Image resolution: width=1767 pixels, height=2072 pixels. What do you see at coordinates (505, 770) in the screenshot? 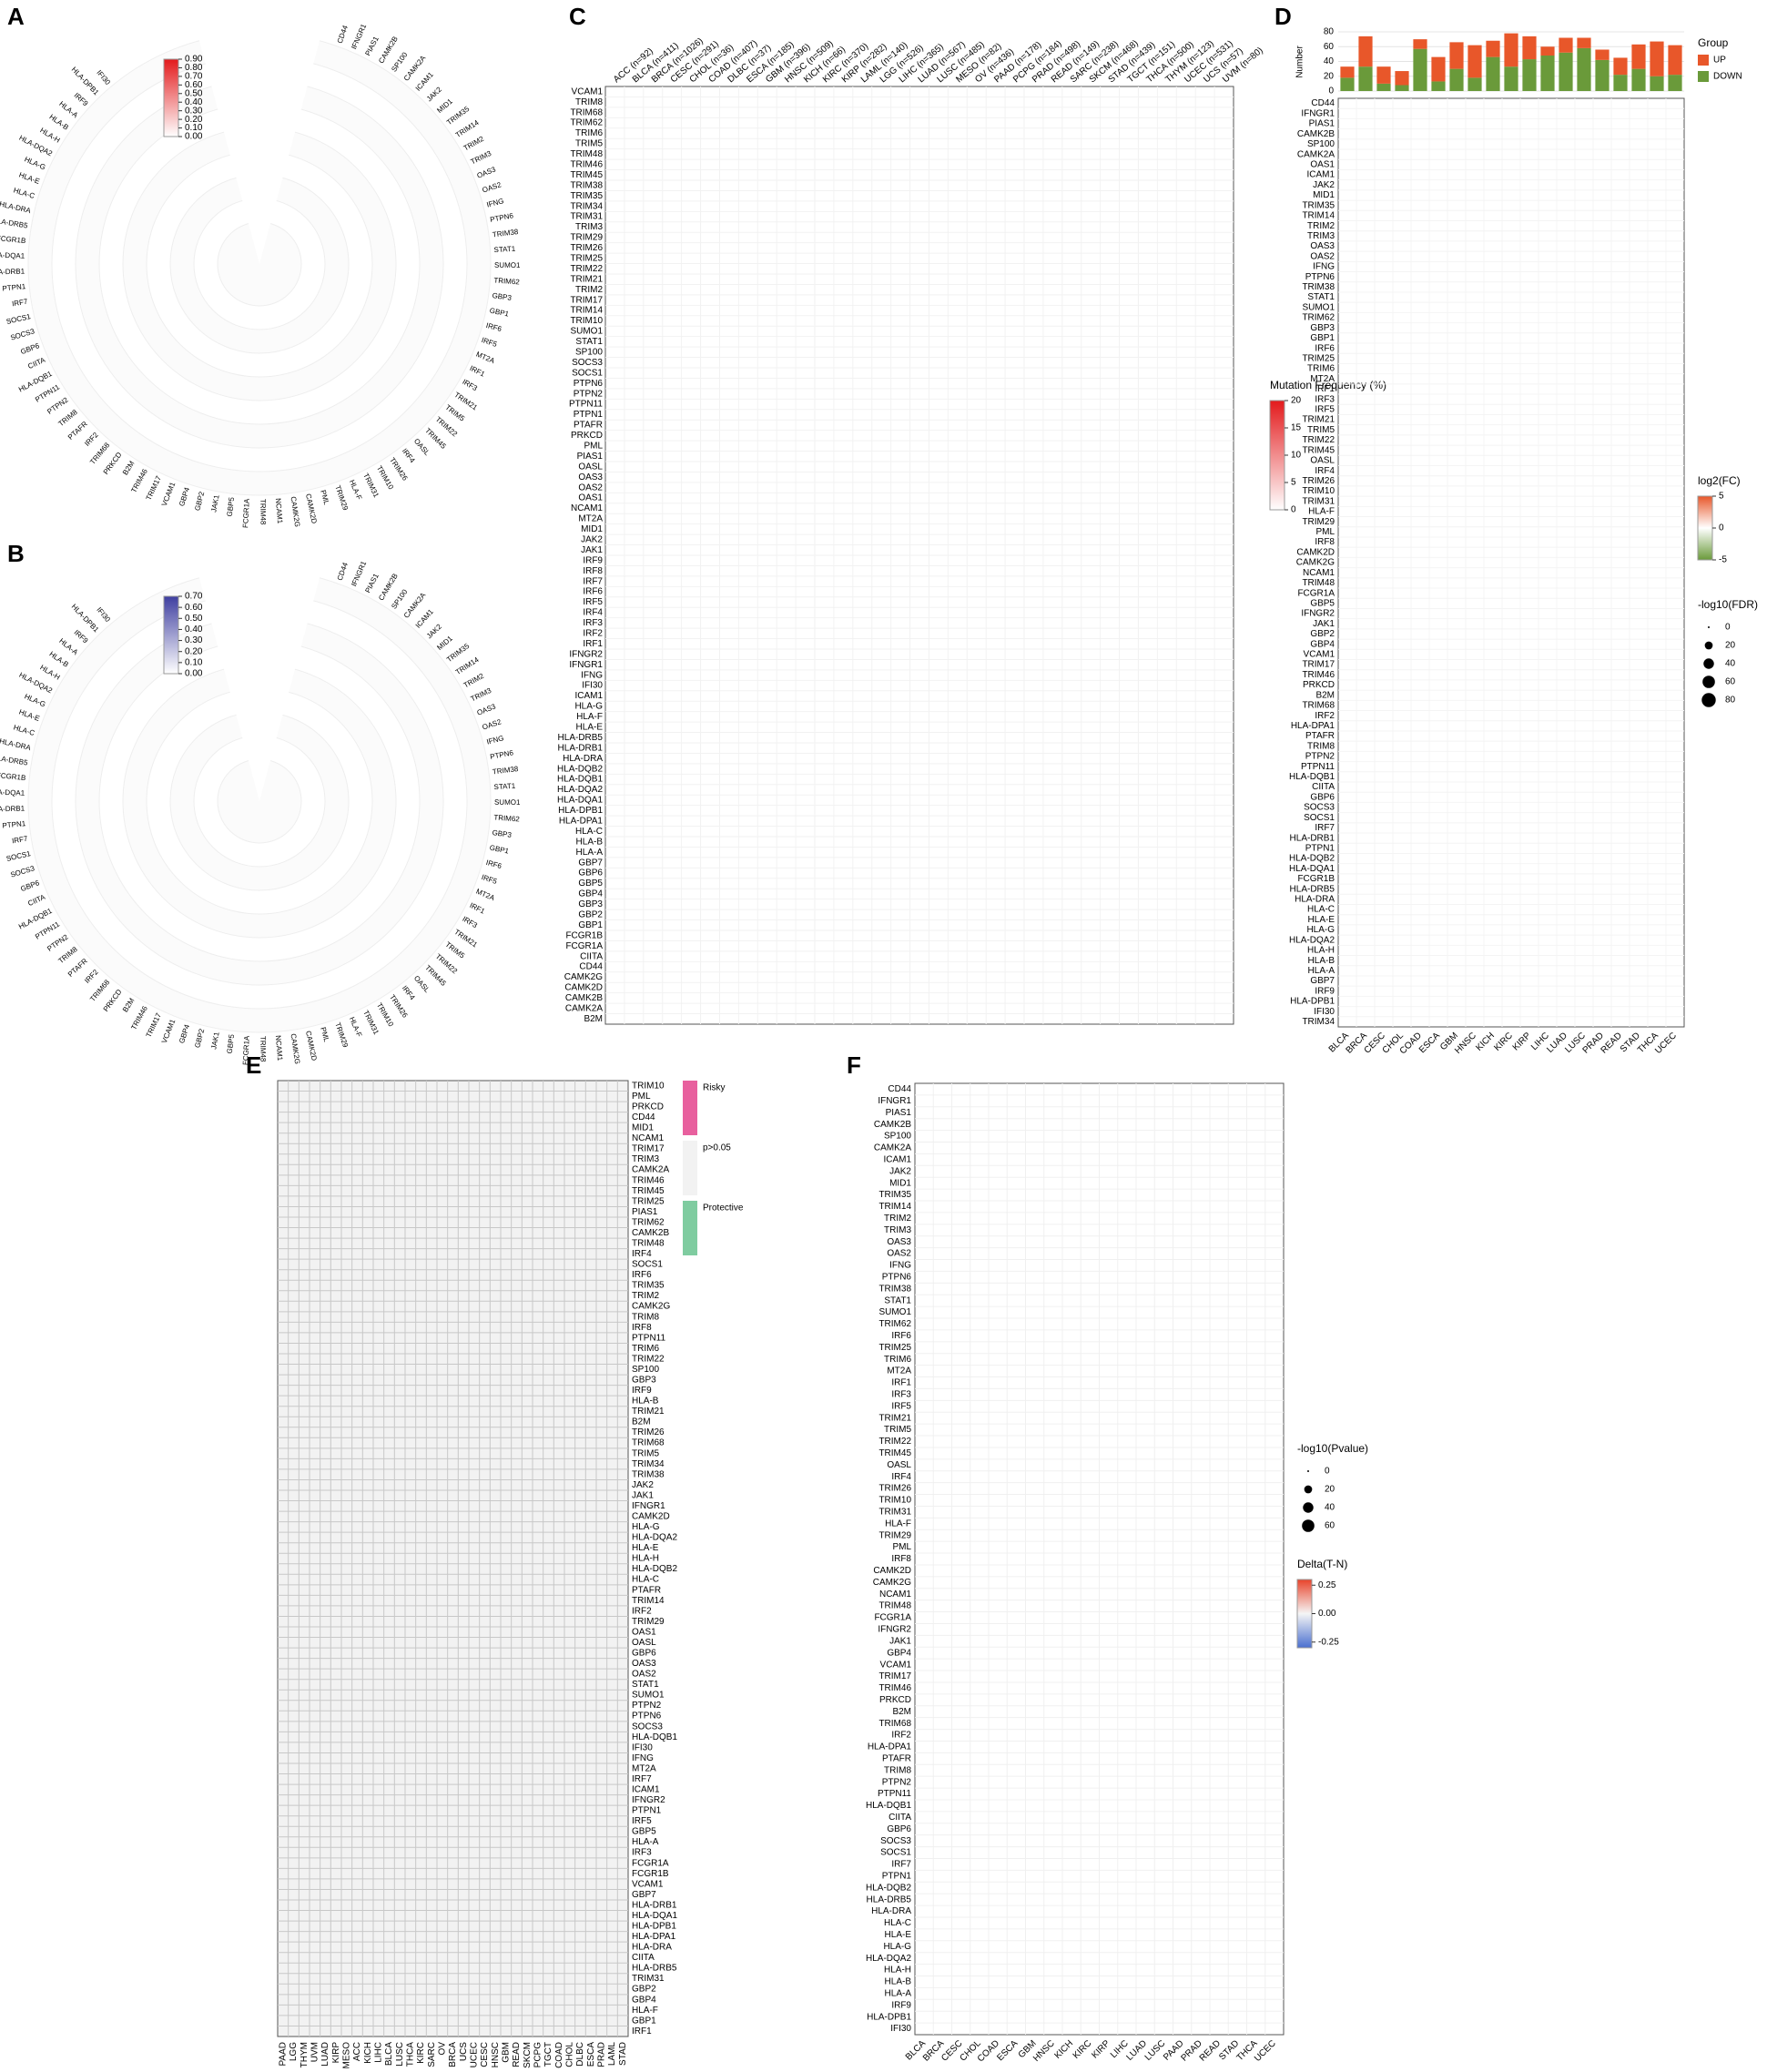
I see `gene-label: TRIM38` at bounding box center [505, 770].